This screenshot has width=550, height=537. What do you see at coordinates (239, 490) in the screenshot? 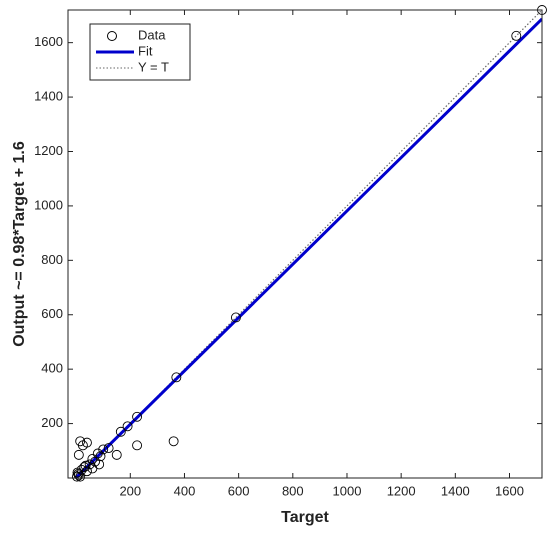
I see `x-tick-label: 600` at bounding box center [239, 490].